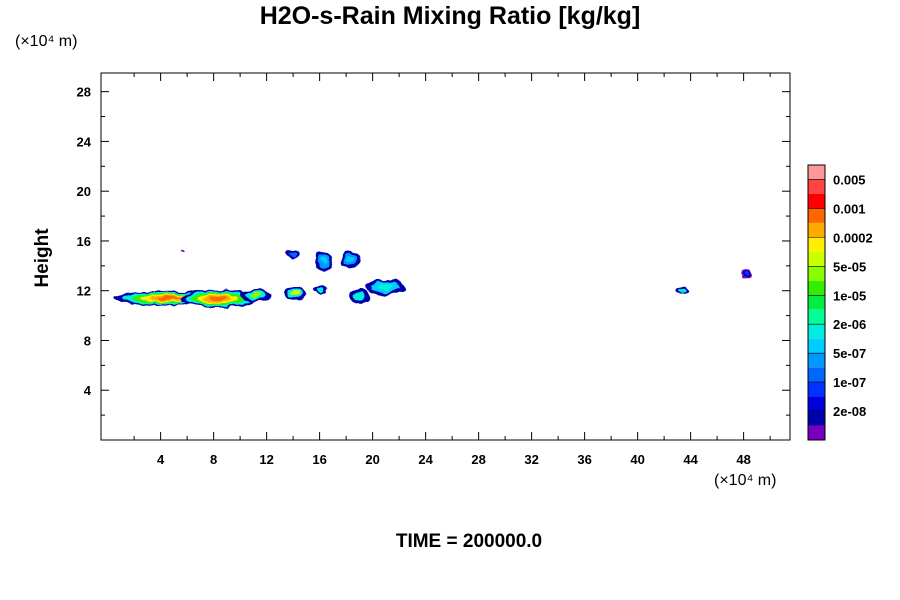 Image resolution: width=900 pixels, height=600 pixels. What do you see at coordinates (584, 459) in the screenshot?
I see `x-tick-label: 36` at bounding box center [584, 459].